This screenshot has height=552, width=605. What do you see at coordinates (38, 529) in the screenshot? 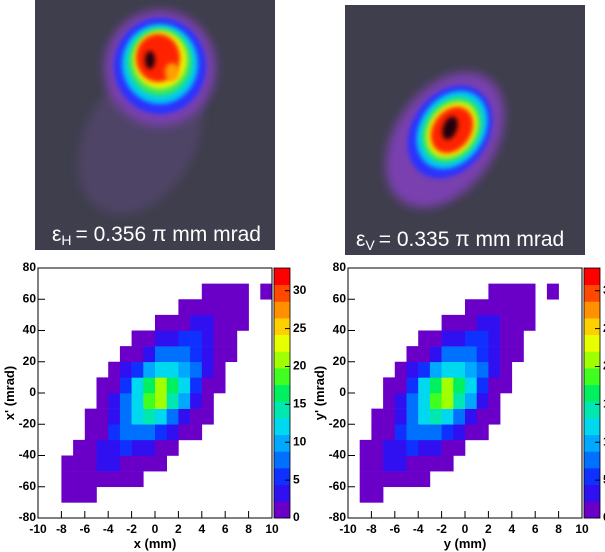
I see `x-tick-label: -10` at bounding box center [38, 529].